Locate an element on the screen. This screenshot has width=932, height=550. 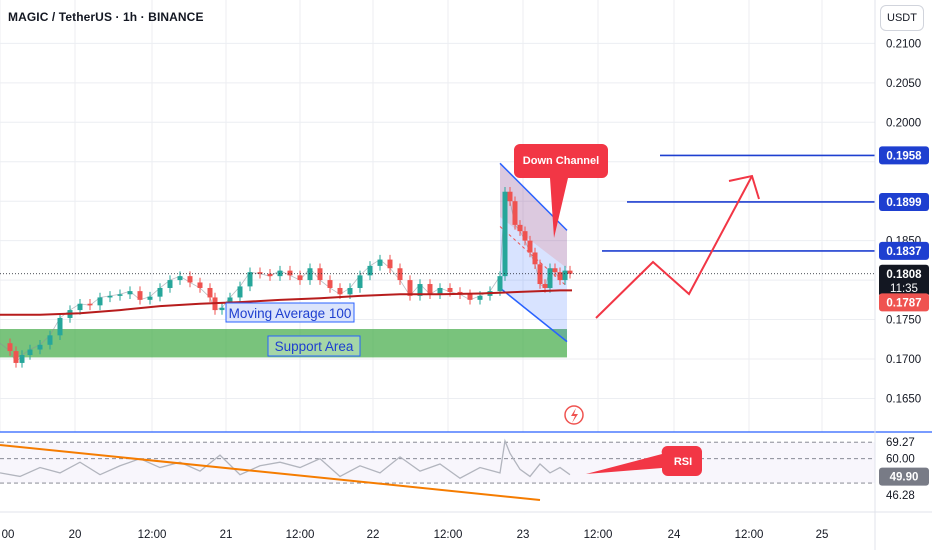
chart-title: MAGIC / TetherUS · 1h · BINANCE is located at coordinates (106, 17).